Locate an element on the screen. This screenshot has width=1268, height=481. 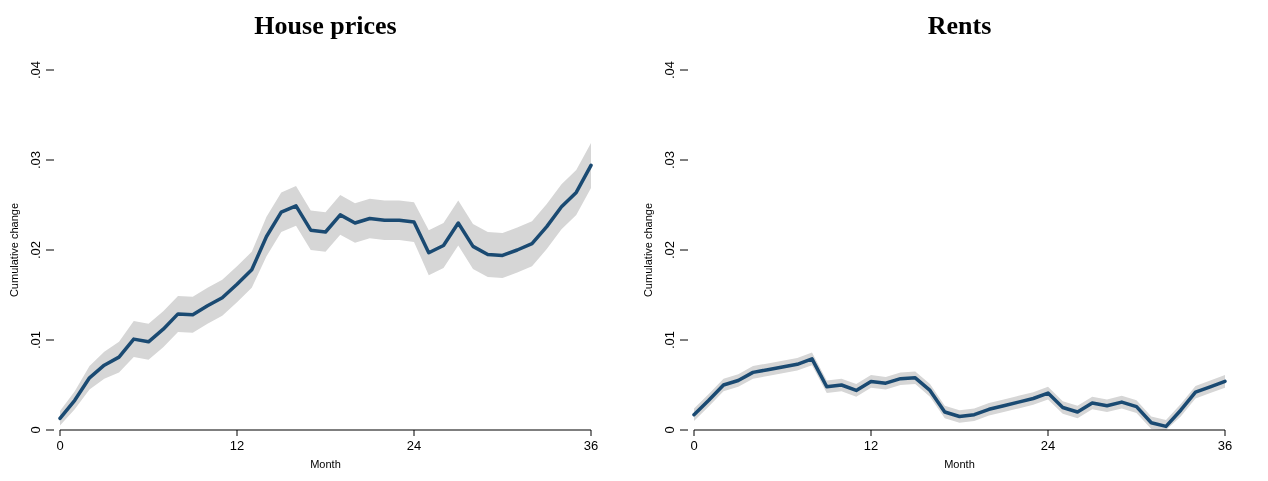
chart-title: House prices is located at coordinates (325, 25).